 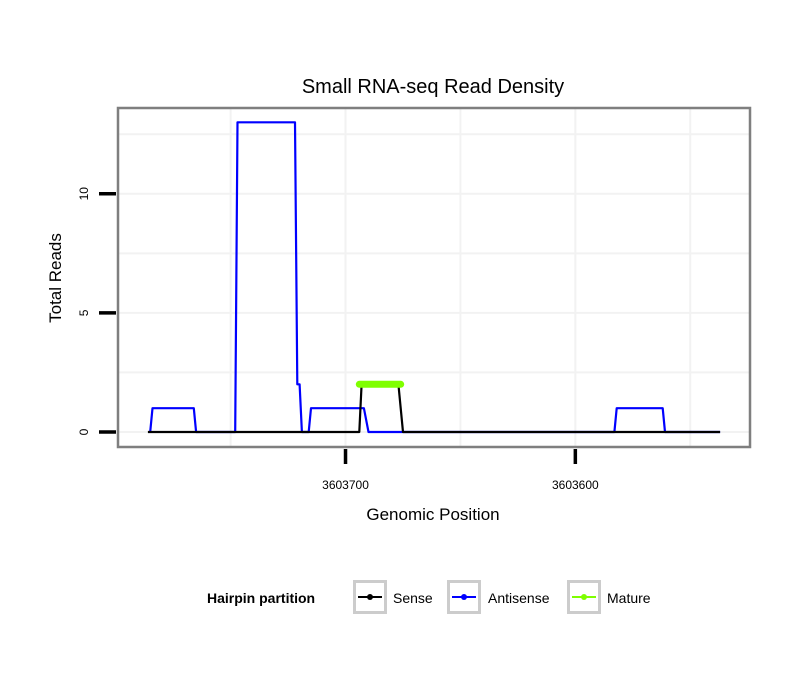 What do you see at coordinates (55, 278) in the screenshot?
I see `y-axis-label: Total Reads` at bounding box center [55, 278].